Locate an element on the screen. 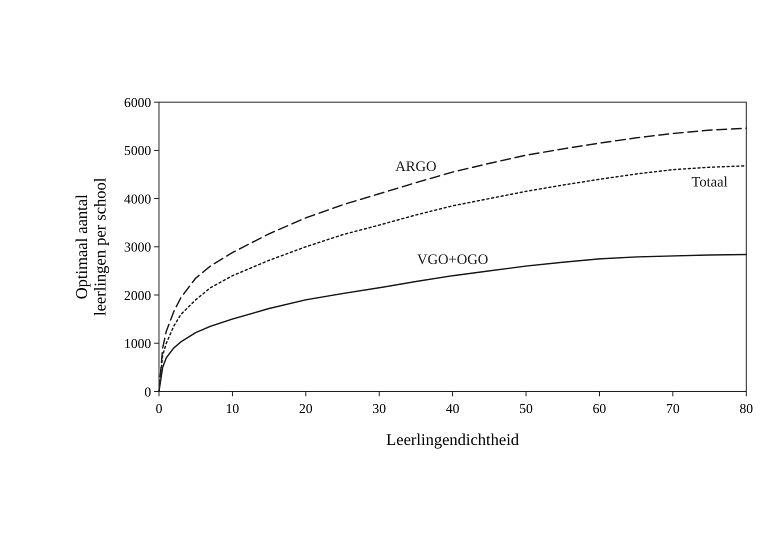 The height and width of the screenshot is (546, 781). y-tick-label: 3000 is located at coordinates (138, 247).